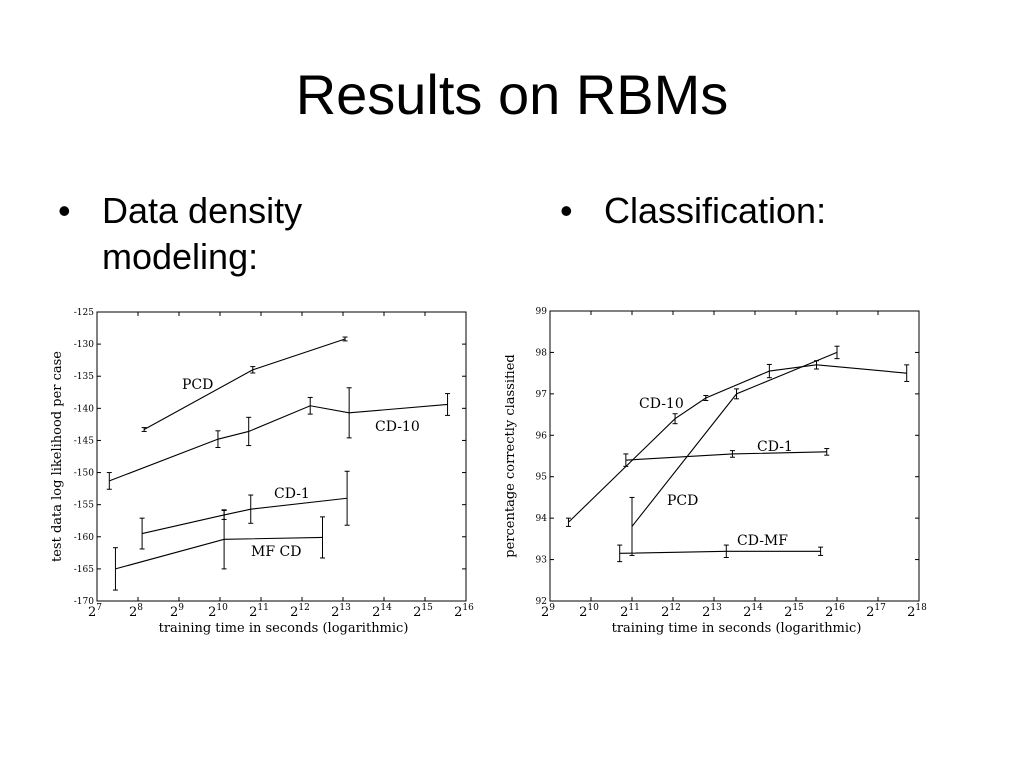 This screenshot has height=768, width=1024. Describe the element at coordinates (542, 312) in the screenshot. I see `y-tick-label: 99` at that location.